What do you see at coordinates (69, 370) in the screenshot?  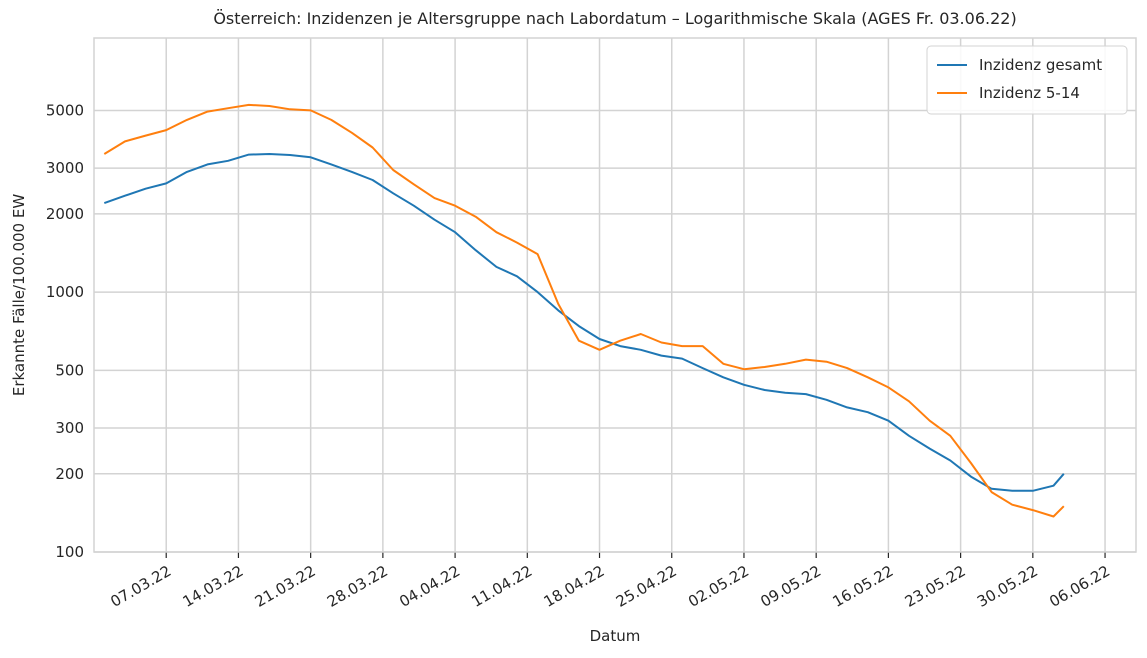 I see `y-tick-label: 500` at bounding box center [69, 370].